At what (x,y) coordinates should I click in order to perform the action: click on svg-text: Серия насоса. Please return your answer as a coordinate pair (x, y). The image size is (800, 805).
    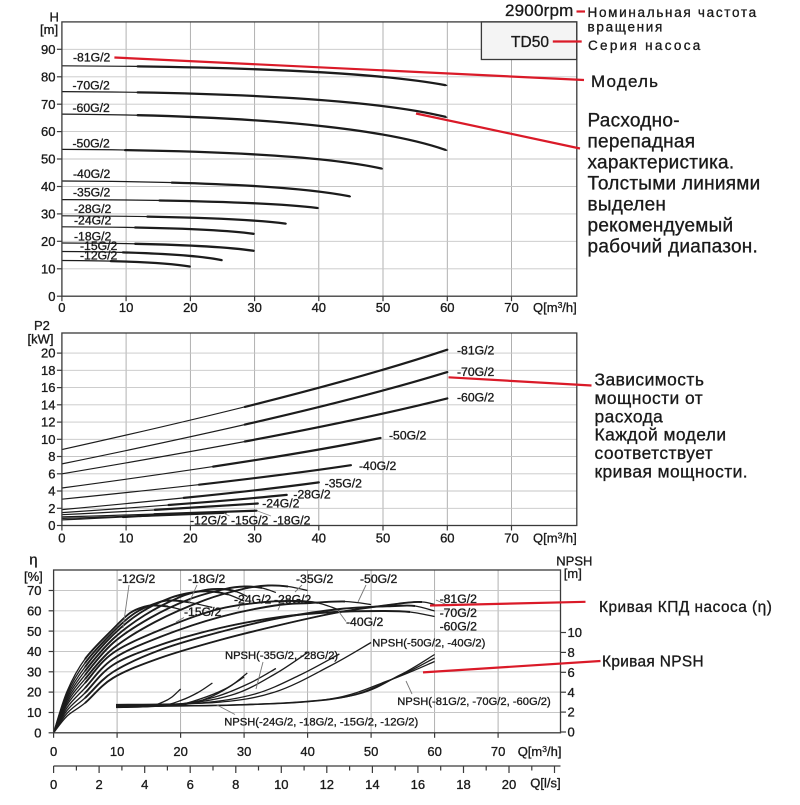
    Looking at the image, I should click on (645, 45).